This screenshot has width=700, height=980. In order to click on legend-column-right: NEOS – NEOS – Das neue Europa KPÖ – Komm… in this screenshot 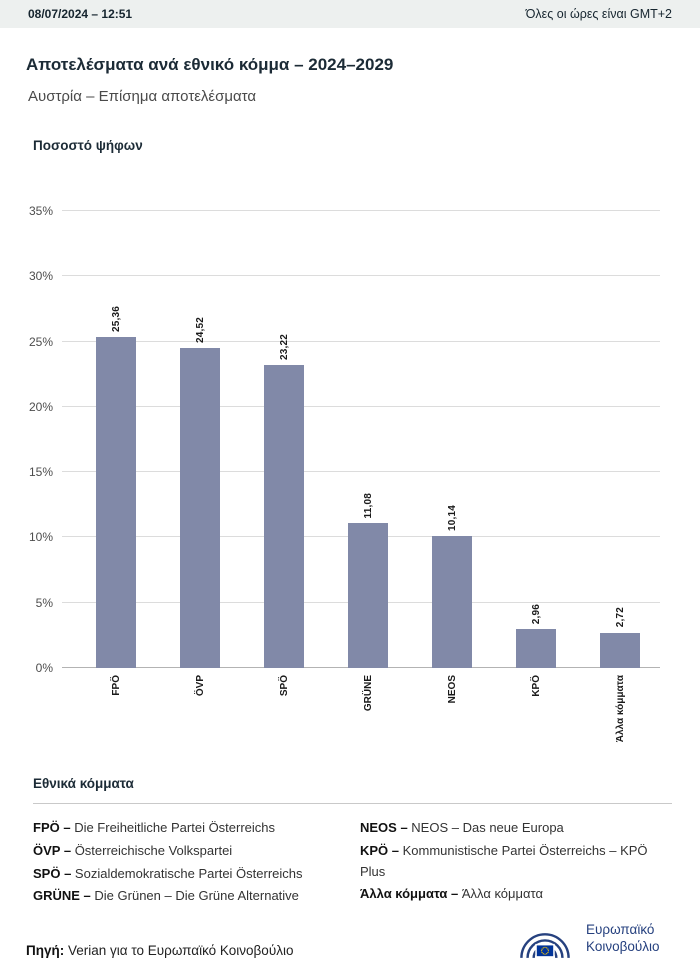, I will do `click(516, 863)`.